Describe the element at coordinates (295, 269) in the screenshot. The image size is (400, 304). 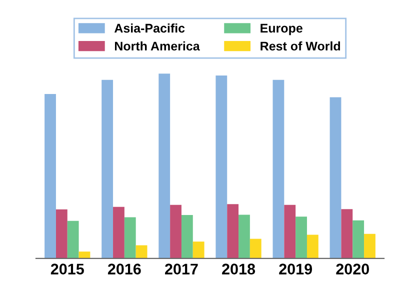
I see `x-tick-label: 2019` at that location.